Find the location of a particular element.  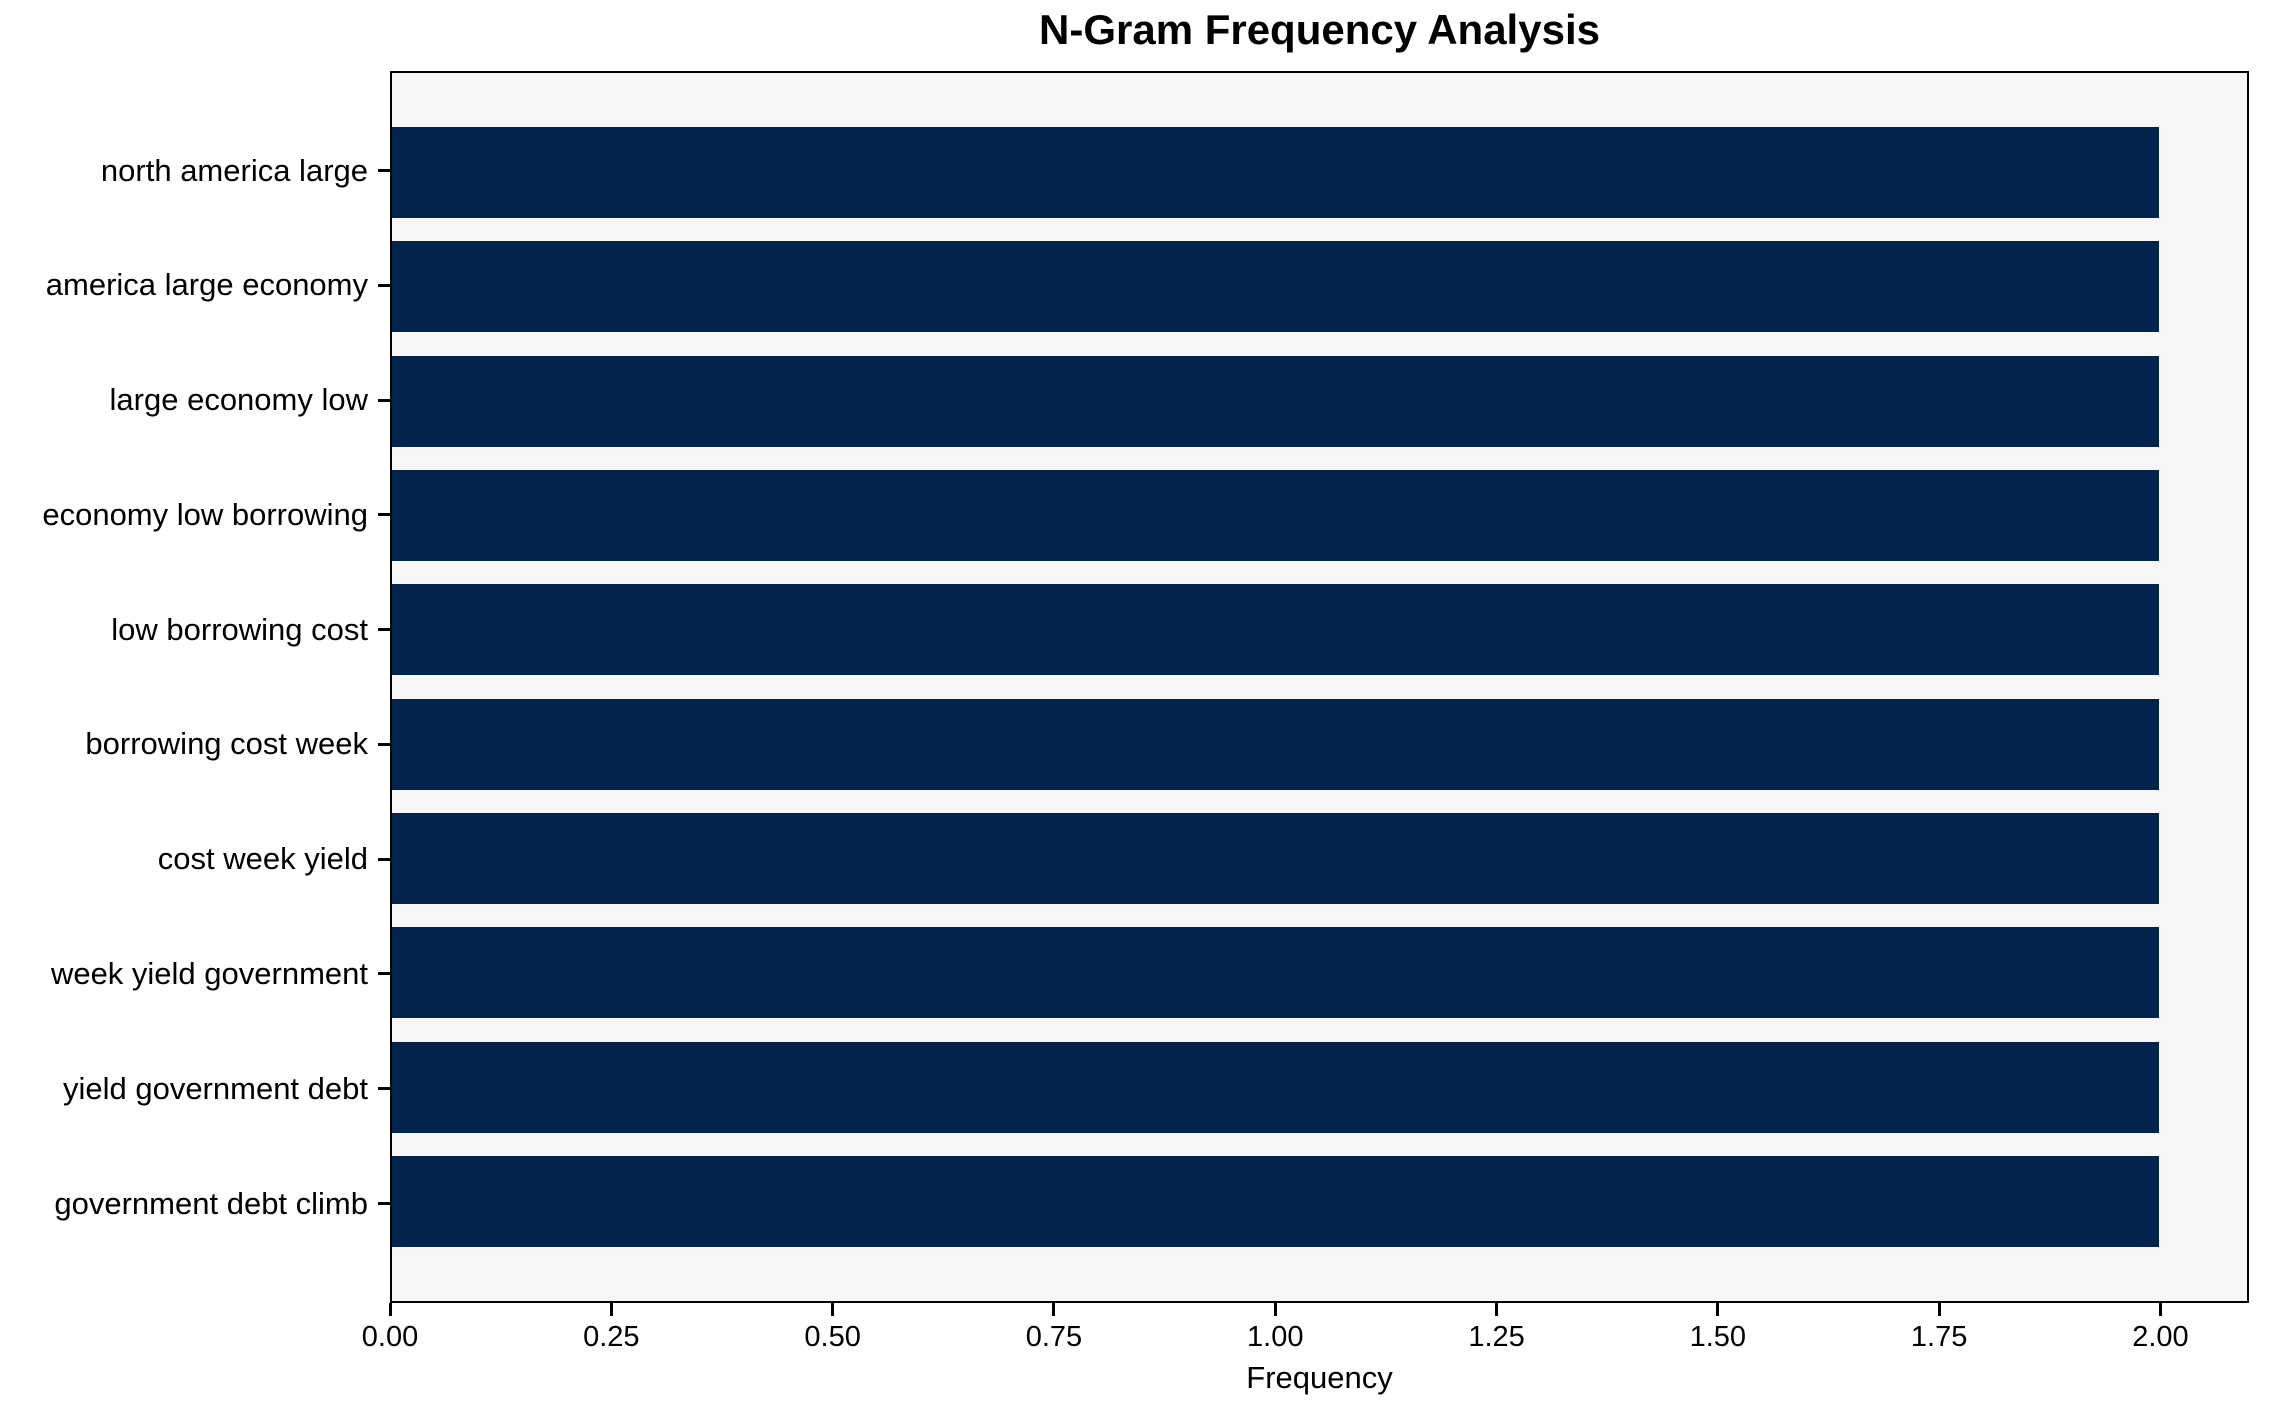

x-tick-label: 1.75 is located at coordinates (1939, 1337).